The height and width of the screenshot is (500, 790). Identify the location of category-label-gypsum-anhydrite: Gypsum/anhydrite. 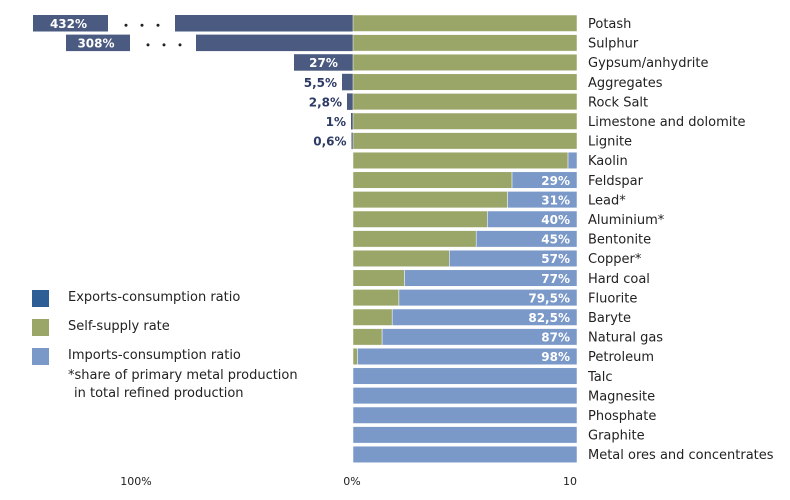
(648, 63).